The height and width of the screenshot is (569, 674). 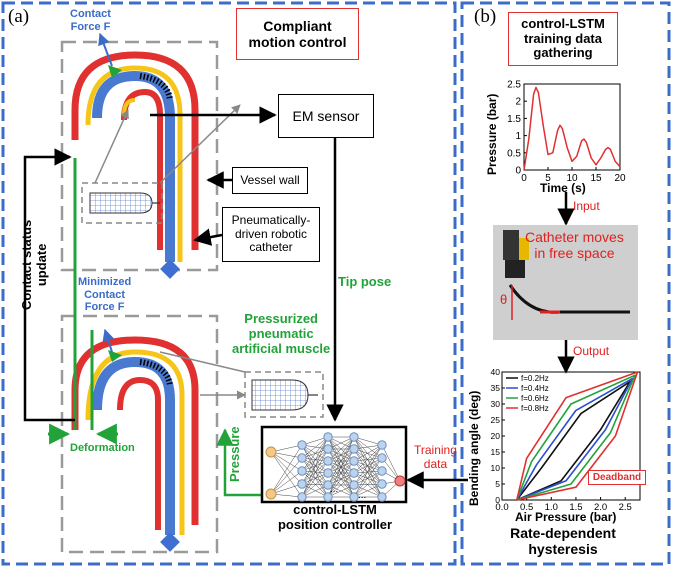 I want to click on chart2-legend-label: f=0.6Hz, so click(x=535, y=398).